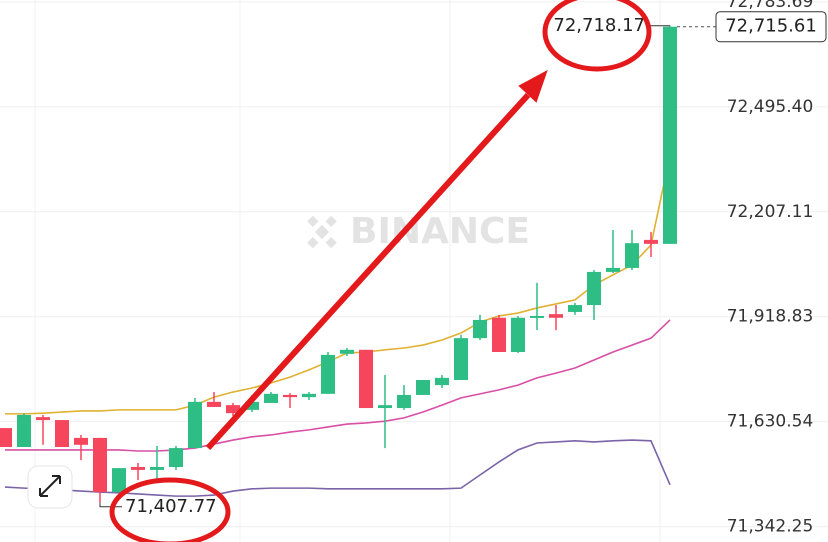 This screenshot has height=542, width=828. I want to click on watermark: BINANCE, so click(418, 231).